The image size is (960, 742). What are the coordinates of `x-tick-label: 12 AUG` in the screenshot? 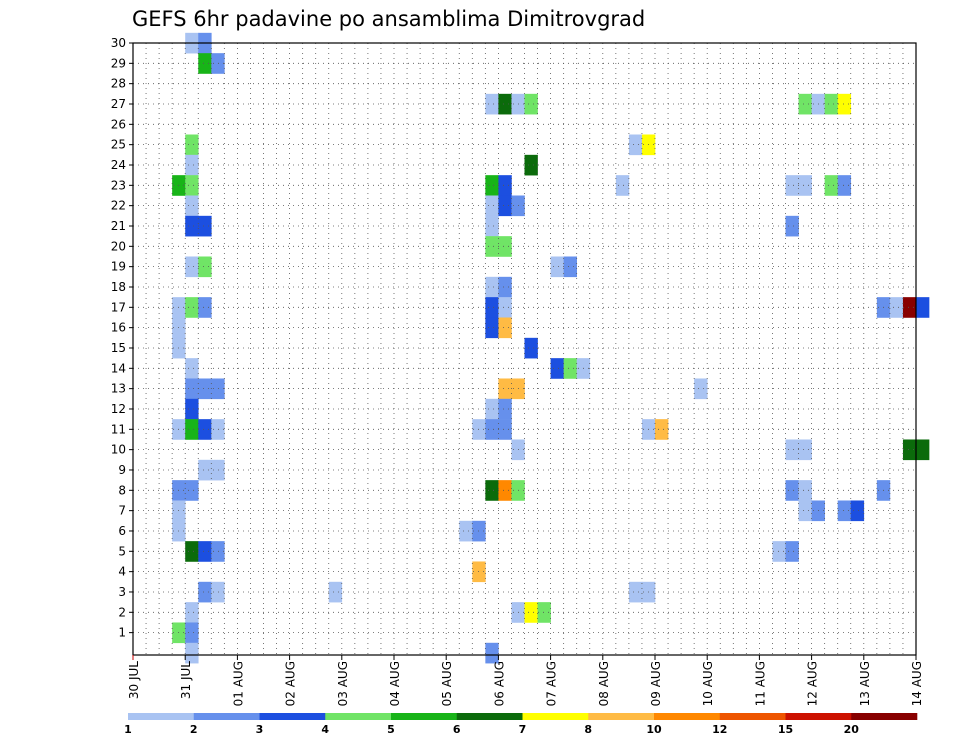 It's located at (813, 683).